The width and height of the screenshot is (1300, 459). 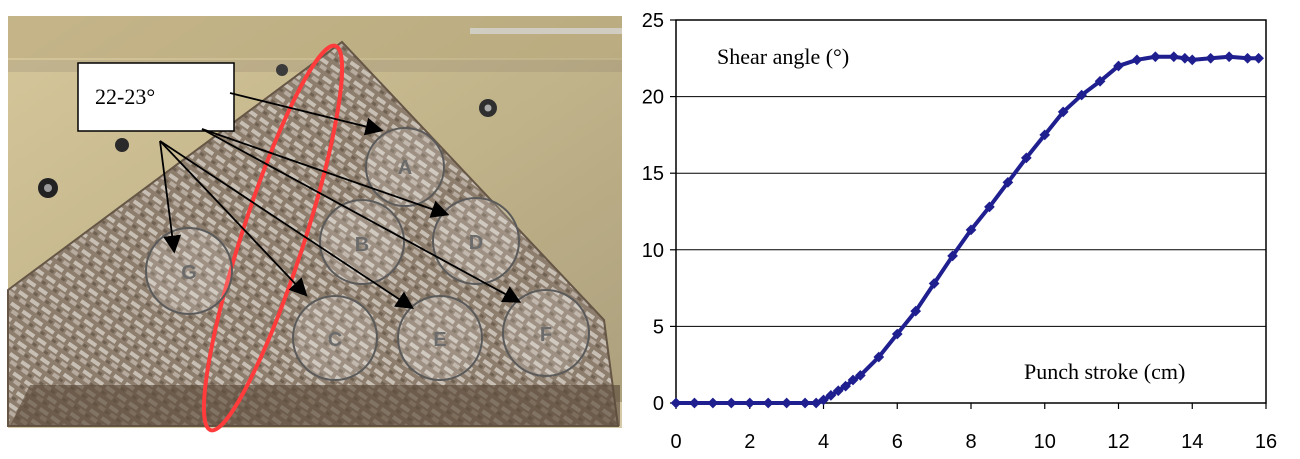 What do you see at coordinates (1045, 442) in the screenshot?
I see `x-tick-label: 10` at bounding box center [1045, 442].